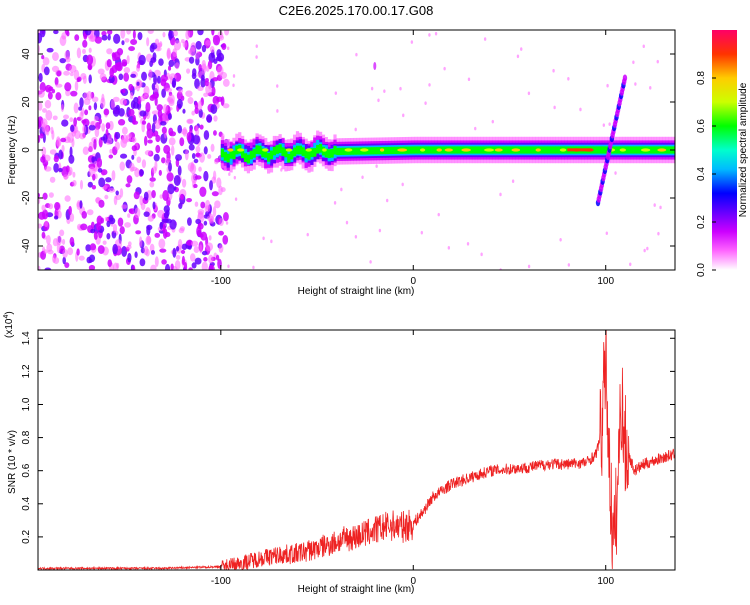 This screenshot has width=750, height=605. I want to click on snr-ytick-label: 1.2, so click(26, 371).